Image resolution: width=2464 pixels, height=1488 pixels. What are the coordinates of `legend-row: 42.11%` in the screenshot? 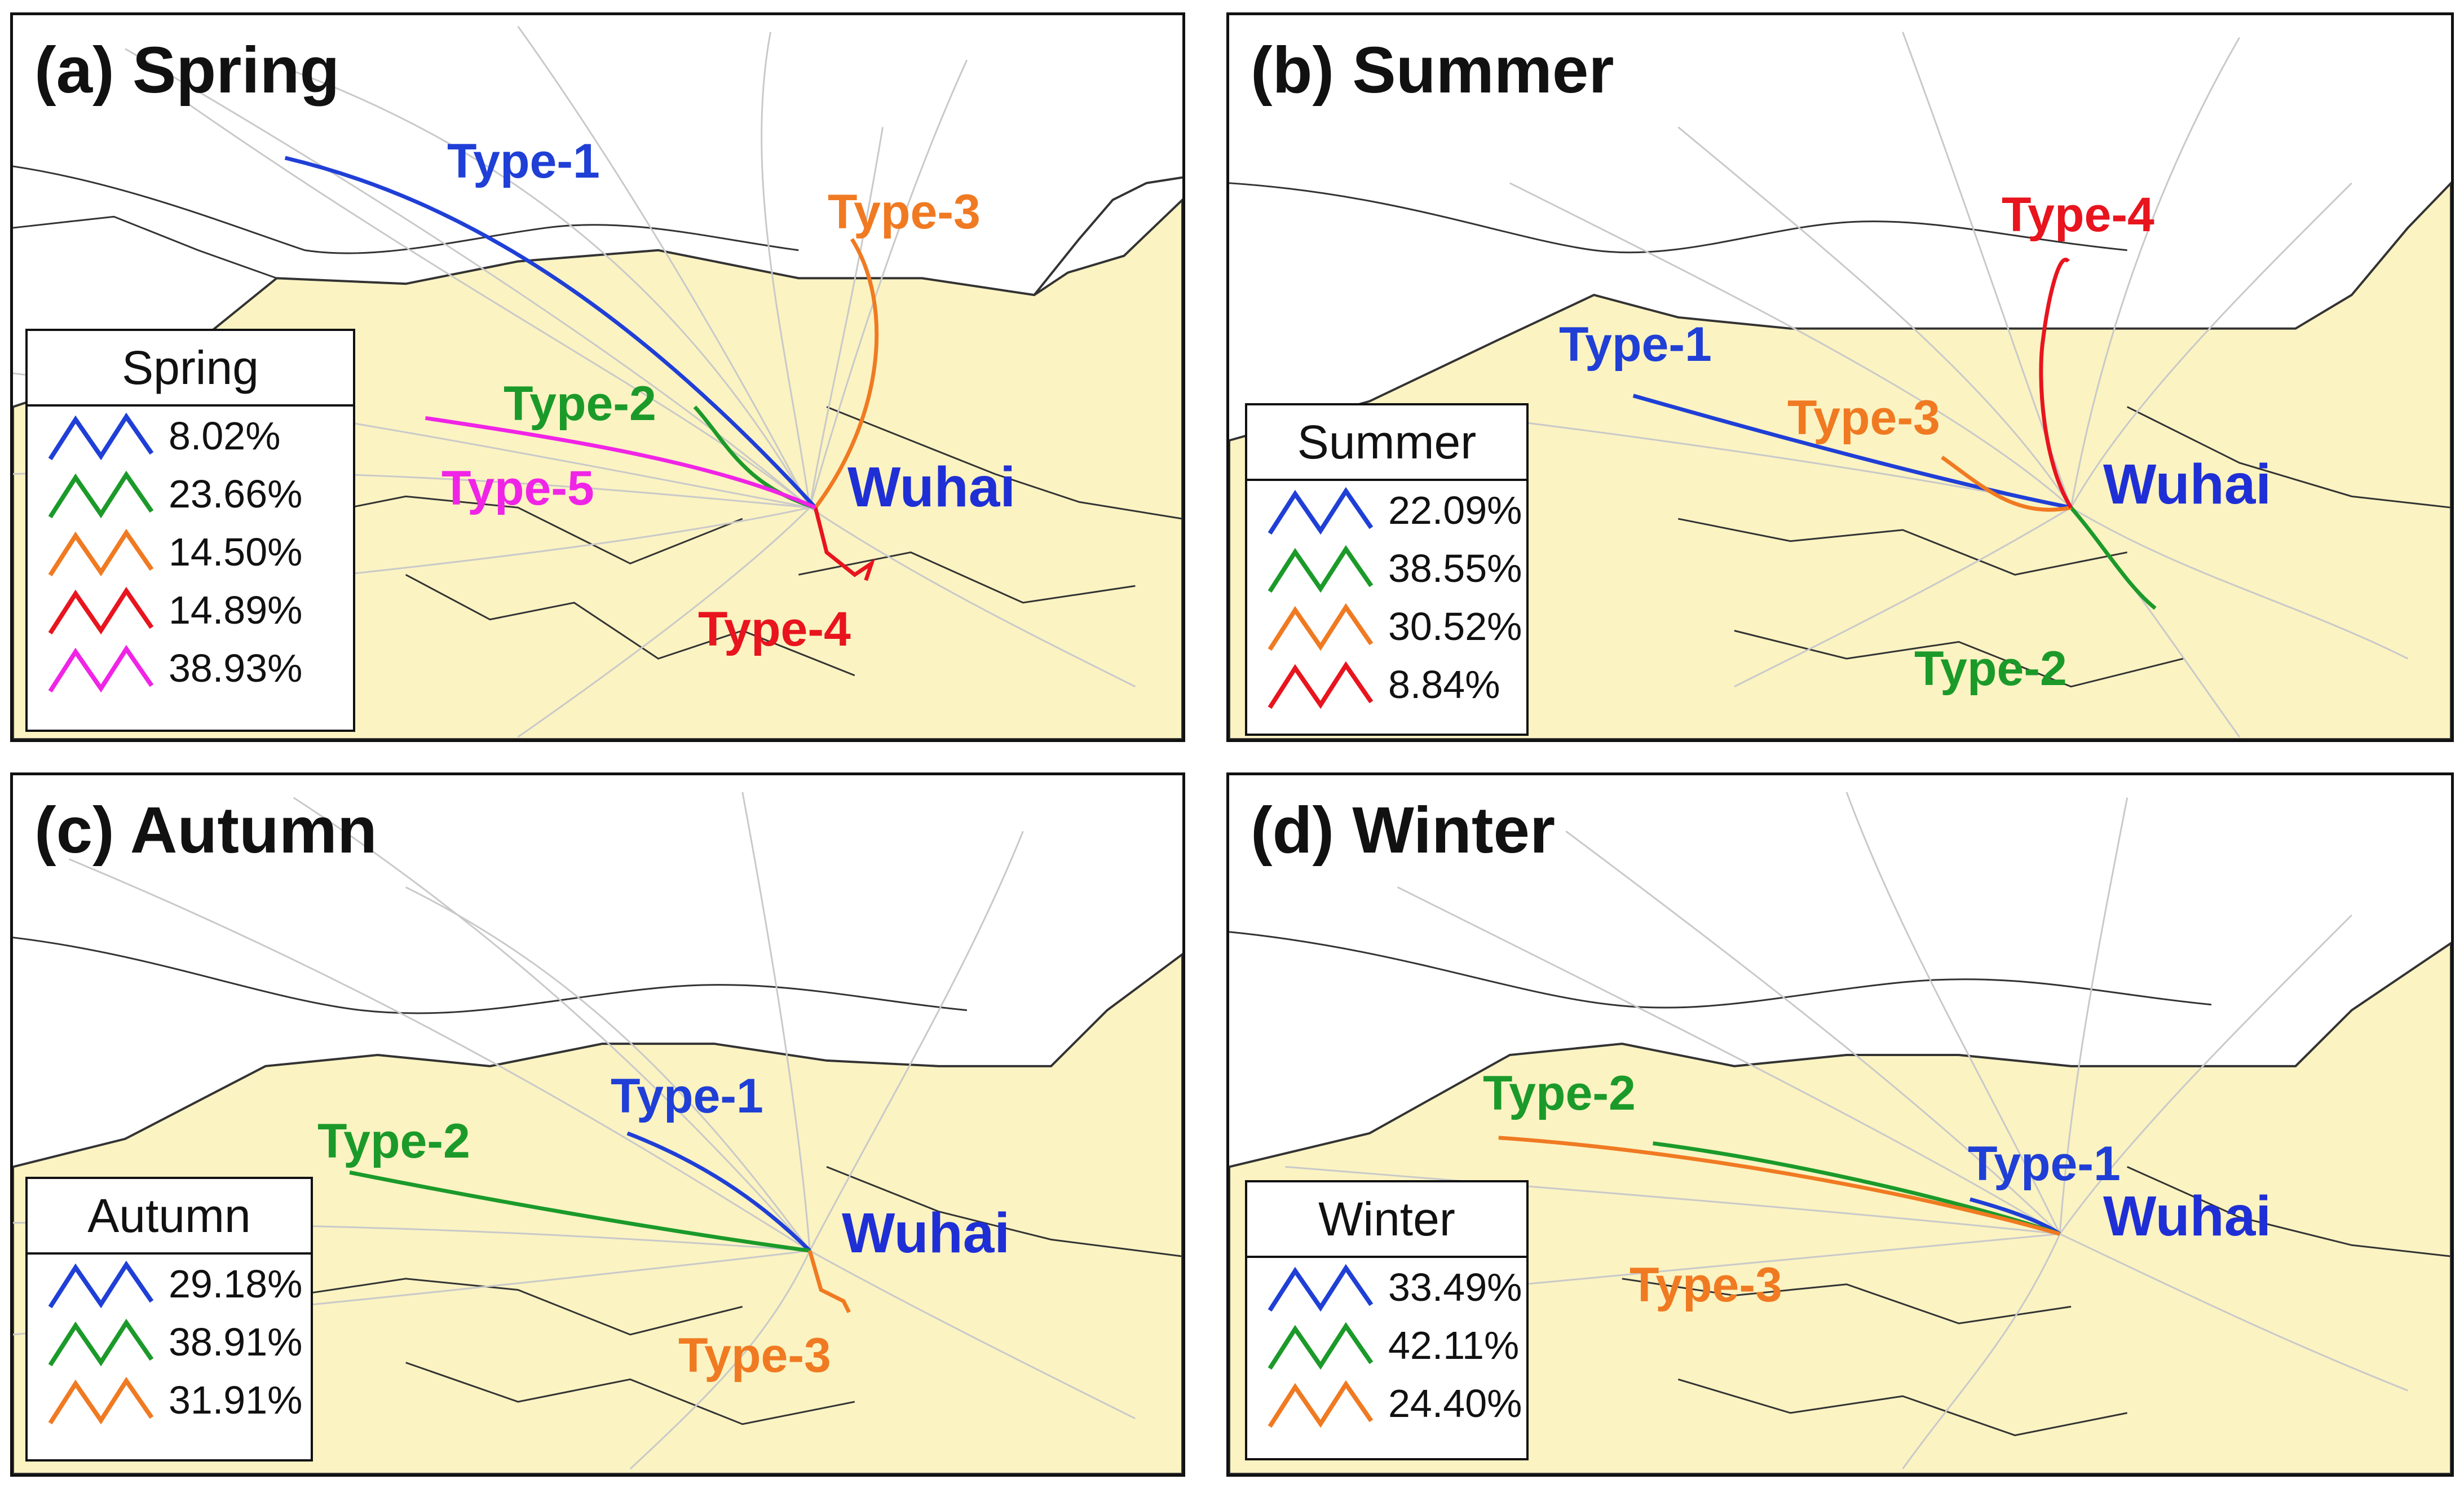 It's located at (1386, 1345).